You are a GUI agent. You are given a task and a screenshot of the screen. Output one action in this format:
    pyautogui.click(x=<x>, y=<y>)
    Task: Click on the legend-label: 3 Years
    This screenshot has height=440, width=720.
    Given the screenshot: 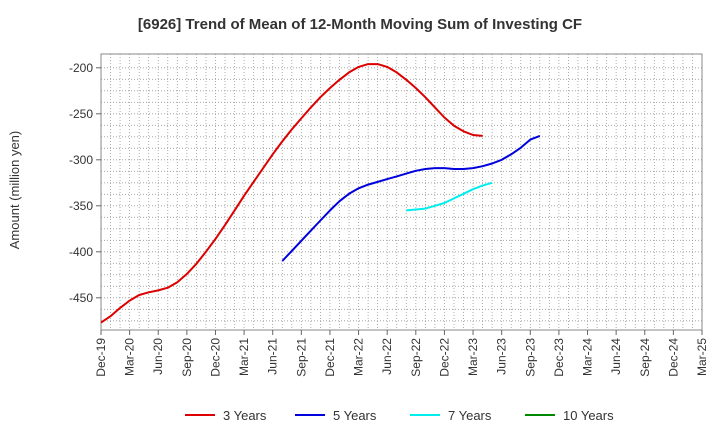 What is the action you would take?
    pyautogui.click(x=245, y=415)
    